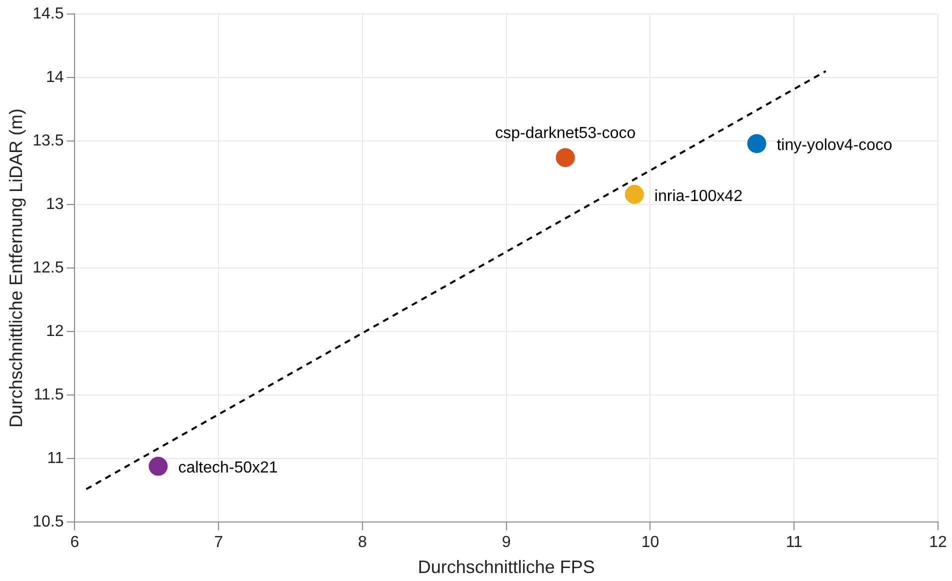  What do you see at coordinates (48, 141) in the screenshot?
I see `y-tick-label: 13.5` at bounding box center [48, 141].